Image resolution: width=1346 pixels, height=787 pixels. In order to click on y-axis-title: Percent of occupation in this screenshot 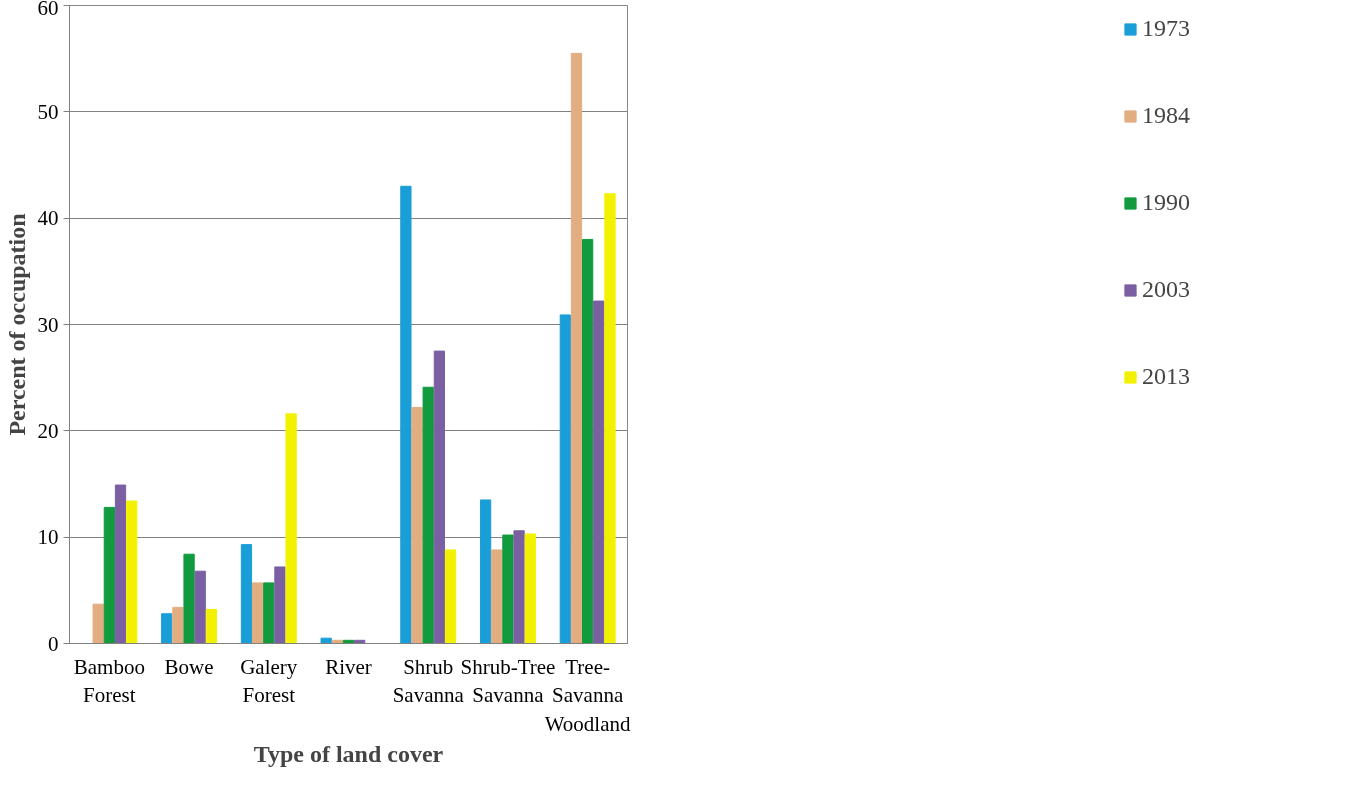, I will do `click(16, 324)`.